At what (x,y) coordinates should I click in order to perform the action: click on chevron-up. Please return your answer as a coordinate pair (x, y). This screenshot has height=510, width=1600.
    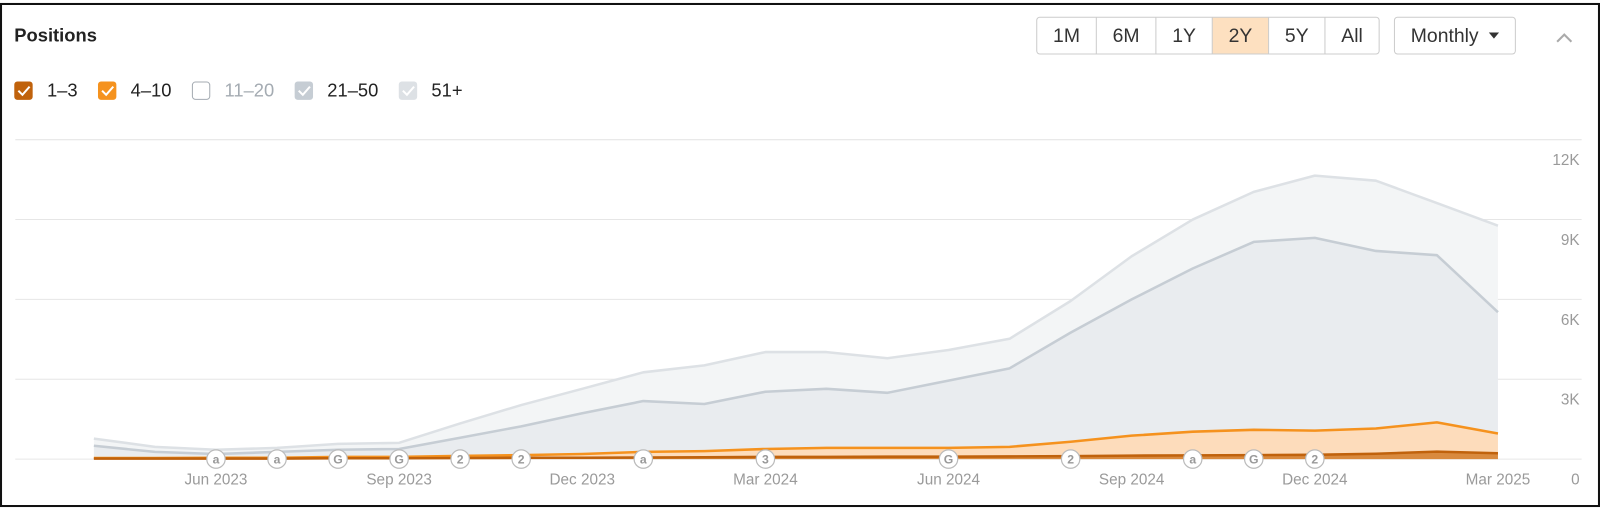
    Looking at the image, I should click on (1564, 38).